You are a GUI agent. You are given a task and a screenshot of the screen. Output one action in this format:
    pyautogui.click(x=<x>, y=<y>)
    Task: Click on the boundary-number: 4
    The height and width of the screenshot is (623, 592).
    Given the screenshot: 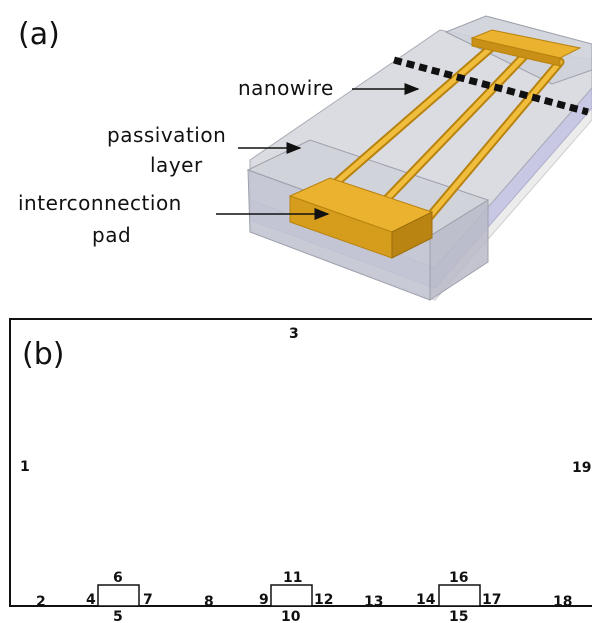 What is the action you would take?
    pyautogui.click(x=91, y=600)
    